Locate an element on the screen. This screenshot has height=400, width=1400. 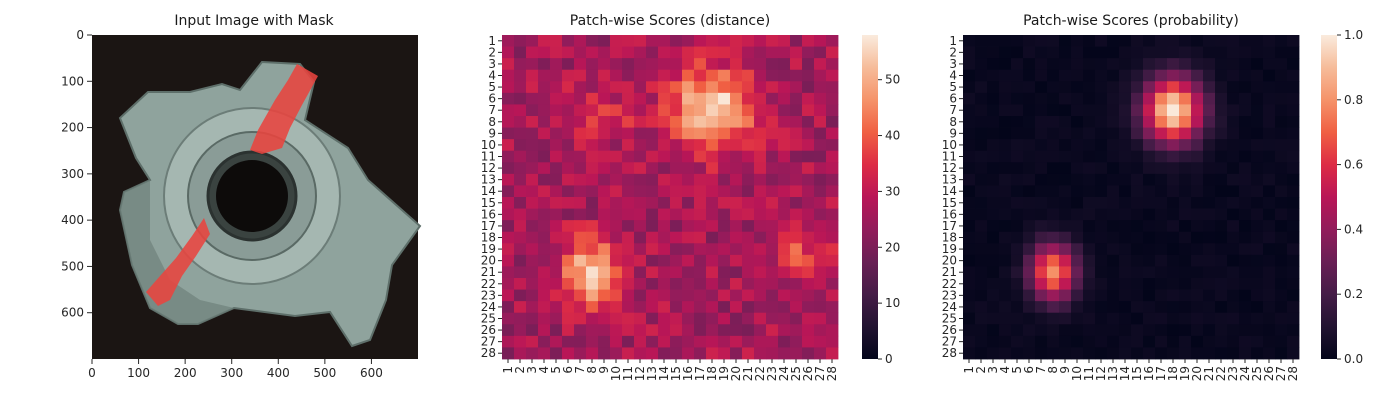
x-tick-label: 500 is located at coordinates (324, 373).